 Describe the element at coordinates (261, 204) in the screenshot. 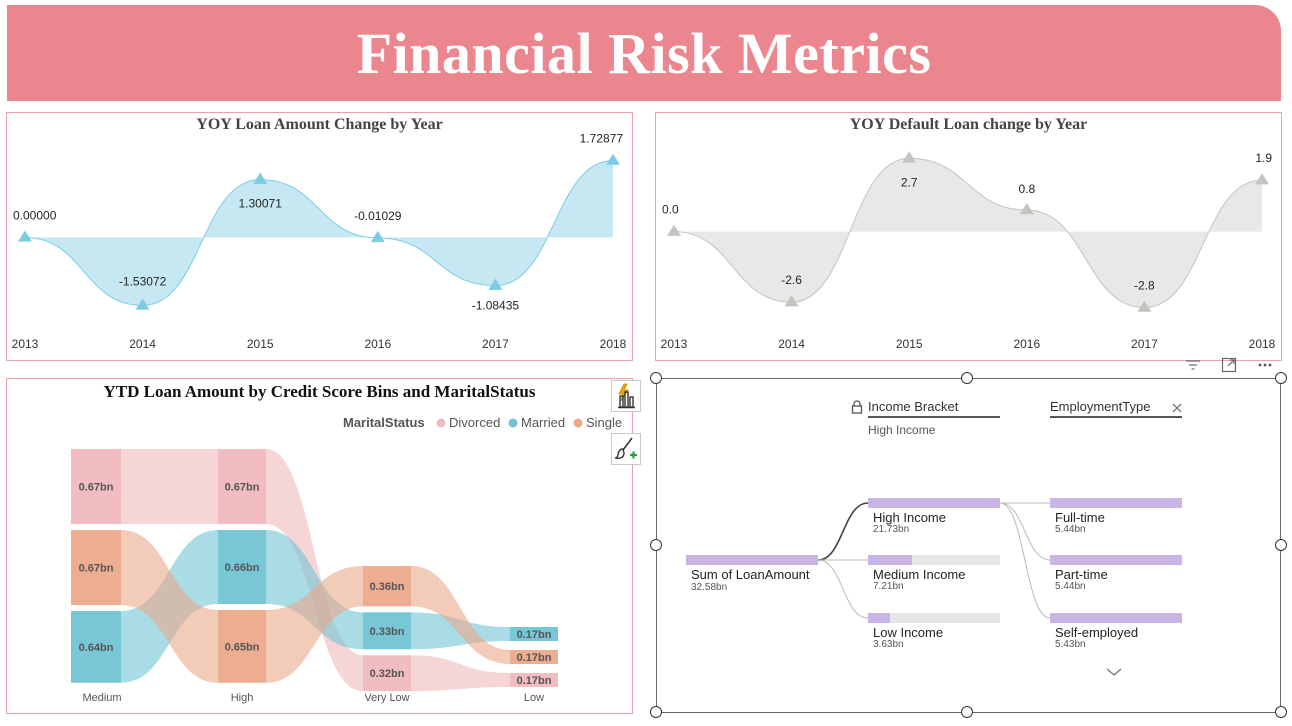

I see `data-label: 1.30071` at that location.